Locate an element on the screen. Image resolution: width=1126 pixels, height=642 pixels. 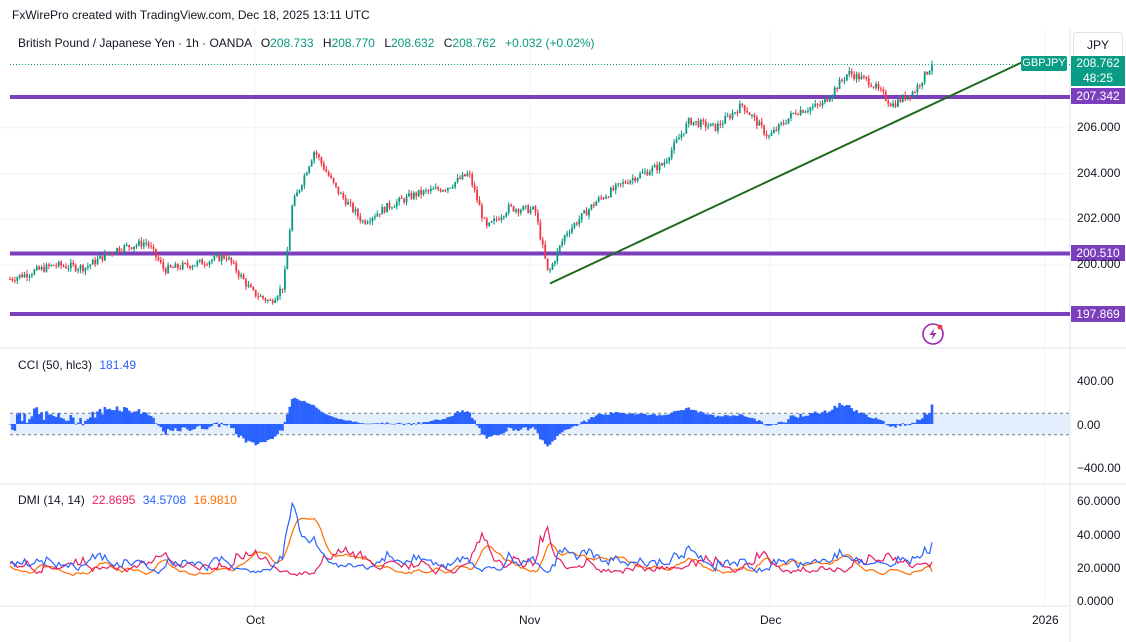
flash-icon is located at coordinates (933, 334).